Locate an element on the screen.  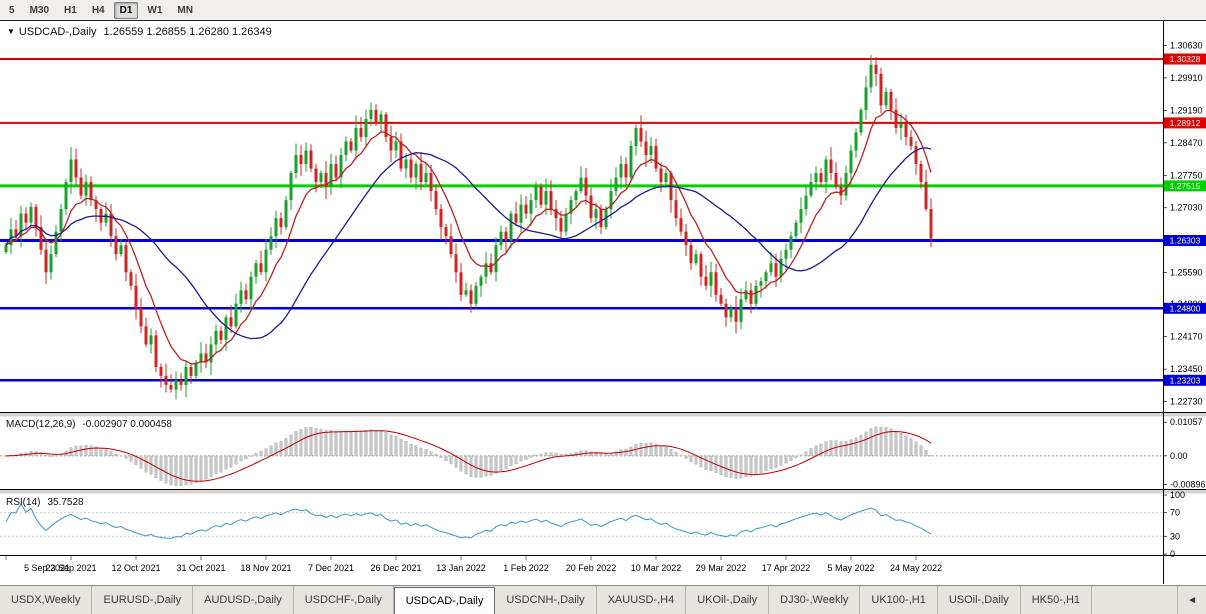
svg-text: 0.01057 is located at coordinates (1186, 422).